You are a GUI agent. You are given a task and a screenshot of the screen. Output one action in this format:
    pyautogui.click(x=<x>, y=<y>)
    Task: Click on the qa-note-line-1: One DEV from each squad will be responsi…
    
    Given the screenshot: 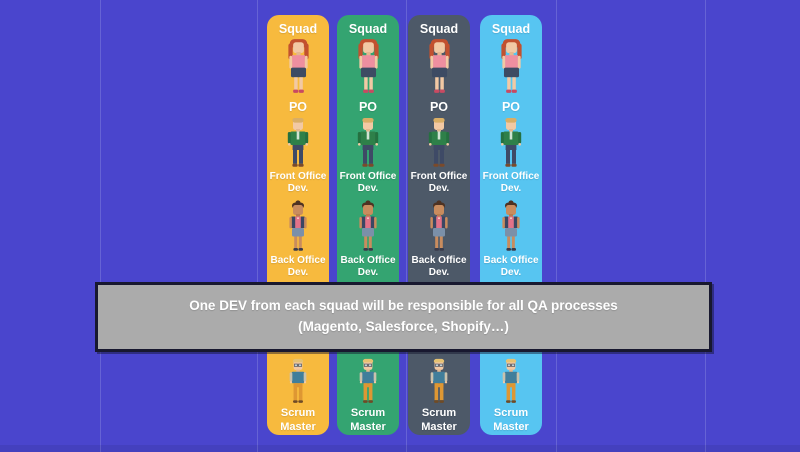 What is the action you would take?
    pyautogui.click(x=403, y=306)
    